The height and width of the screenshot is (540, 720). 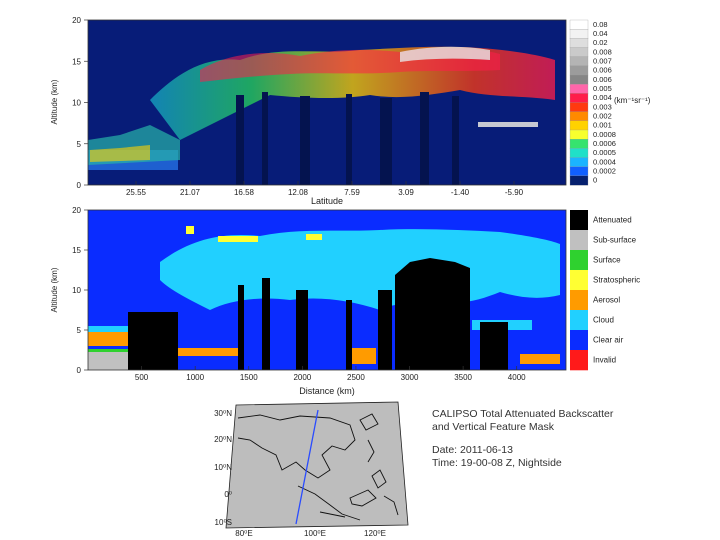 What do you see at coordinates (190, 192) in the screenshot?
I see `backscatter-x-tick-label: 21.07` at bounding box center [190, 192].